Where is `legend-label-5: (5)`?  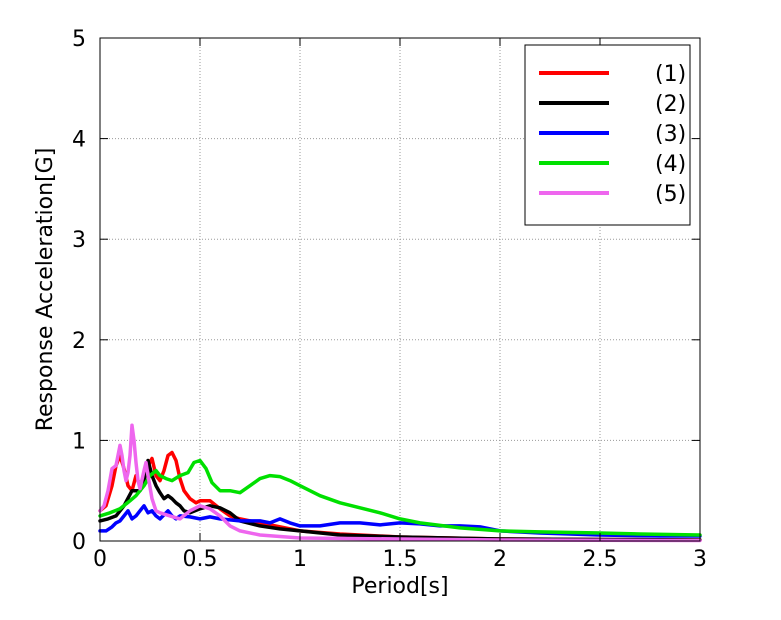
legend-label-5: (5) is located at coordinates (670, 194).